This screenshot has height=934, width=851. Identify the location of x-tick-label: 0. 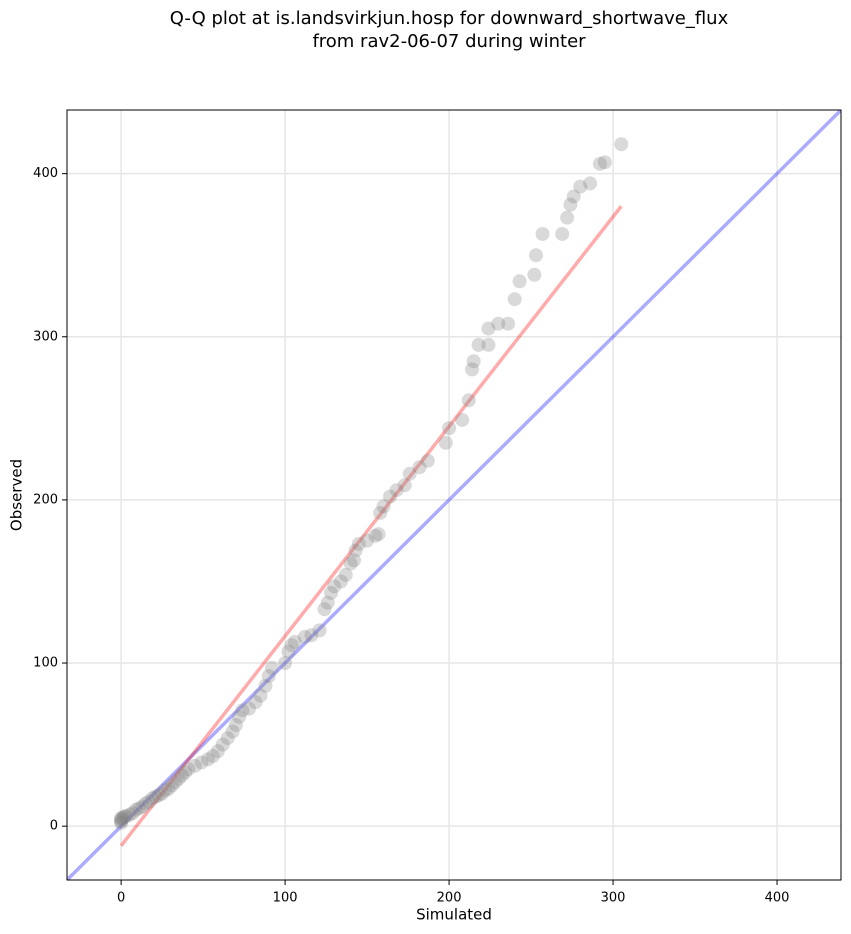
(121, 898).